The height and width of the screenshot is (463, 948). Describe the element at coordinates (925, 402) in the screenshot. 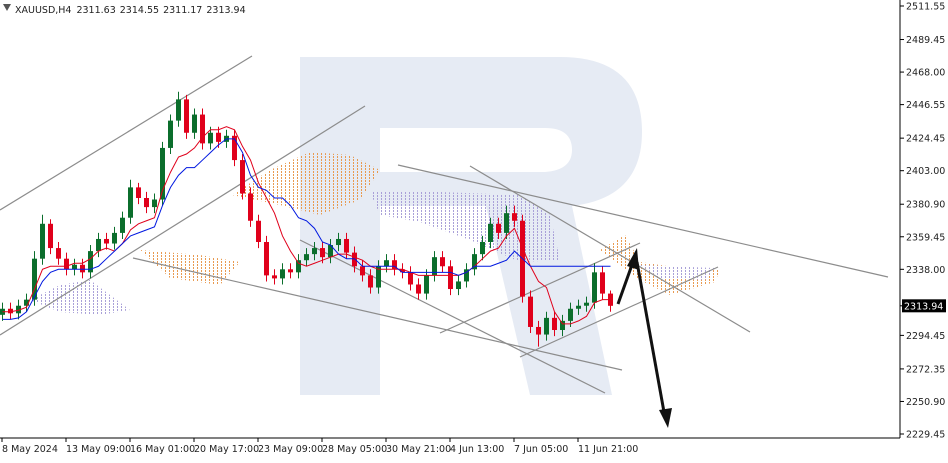

I see `y-tick-label: 2250.90` at that location.